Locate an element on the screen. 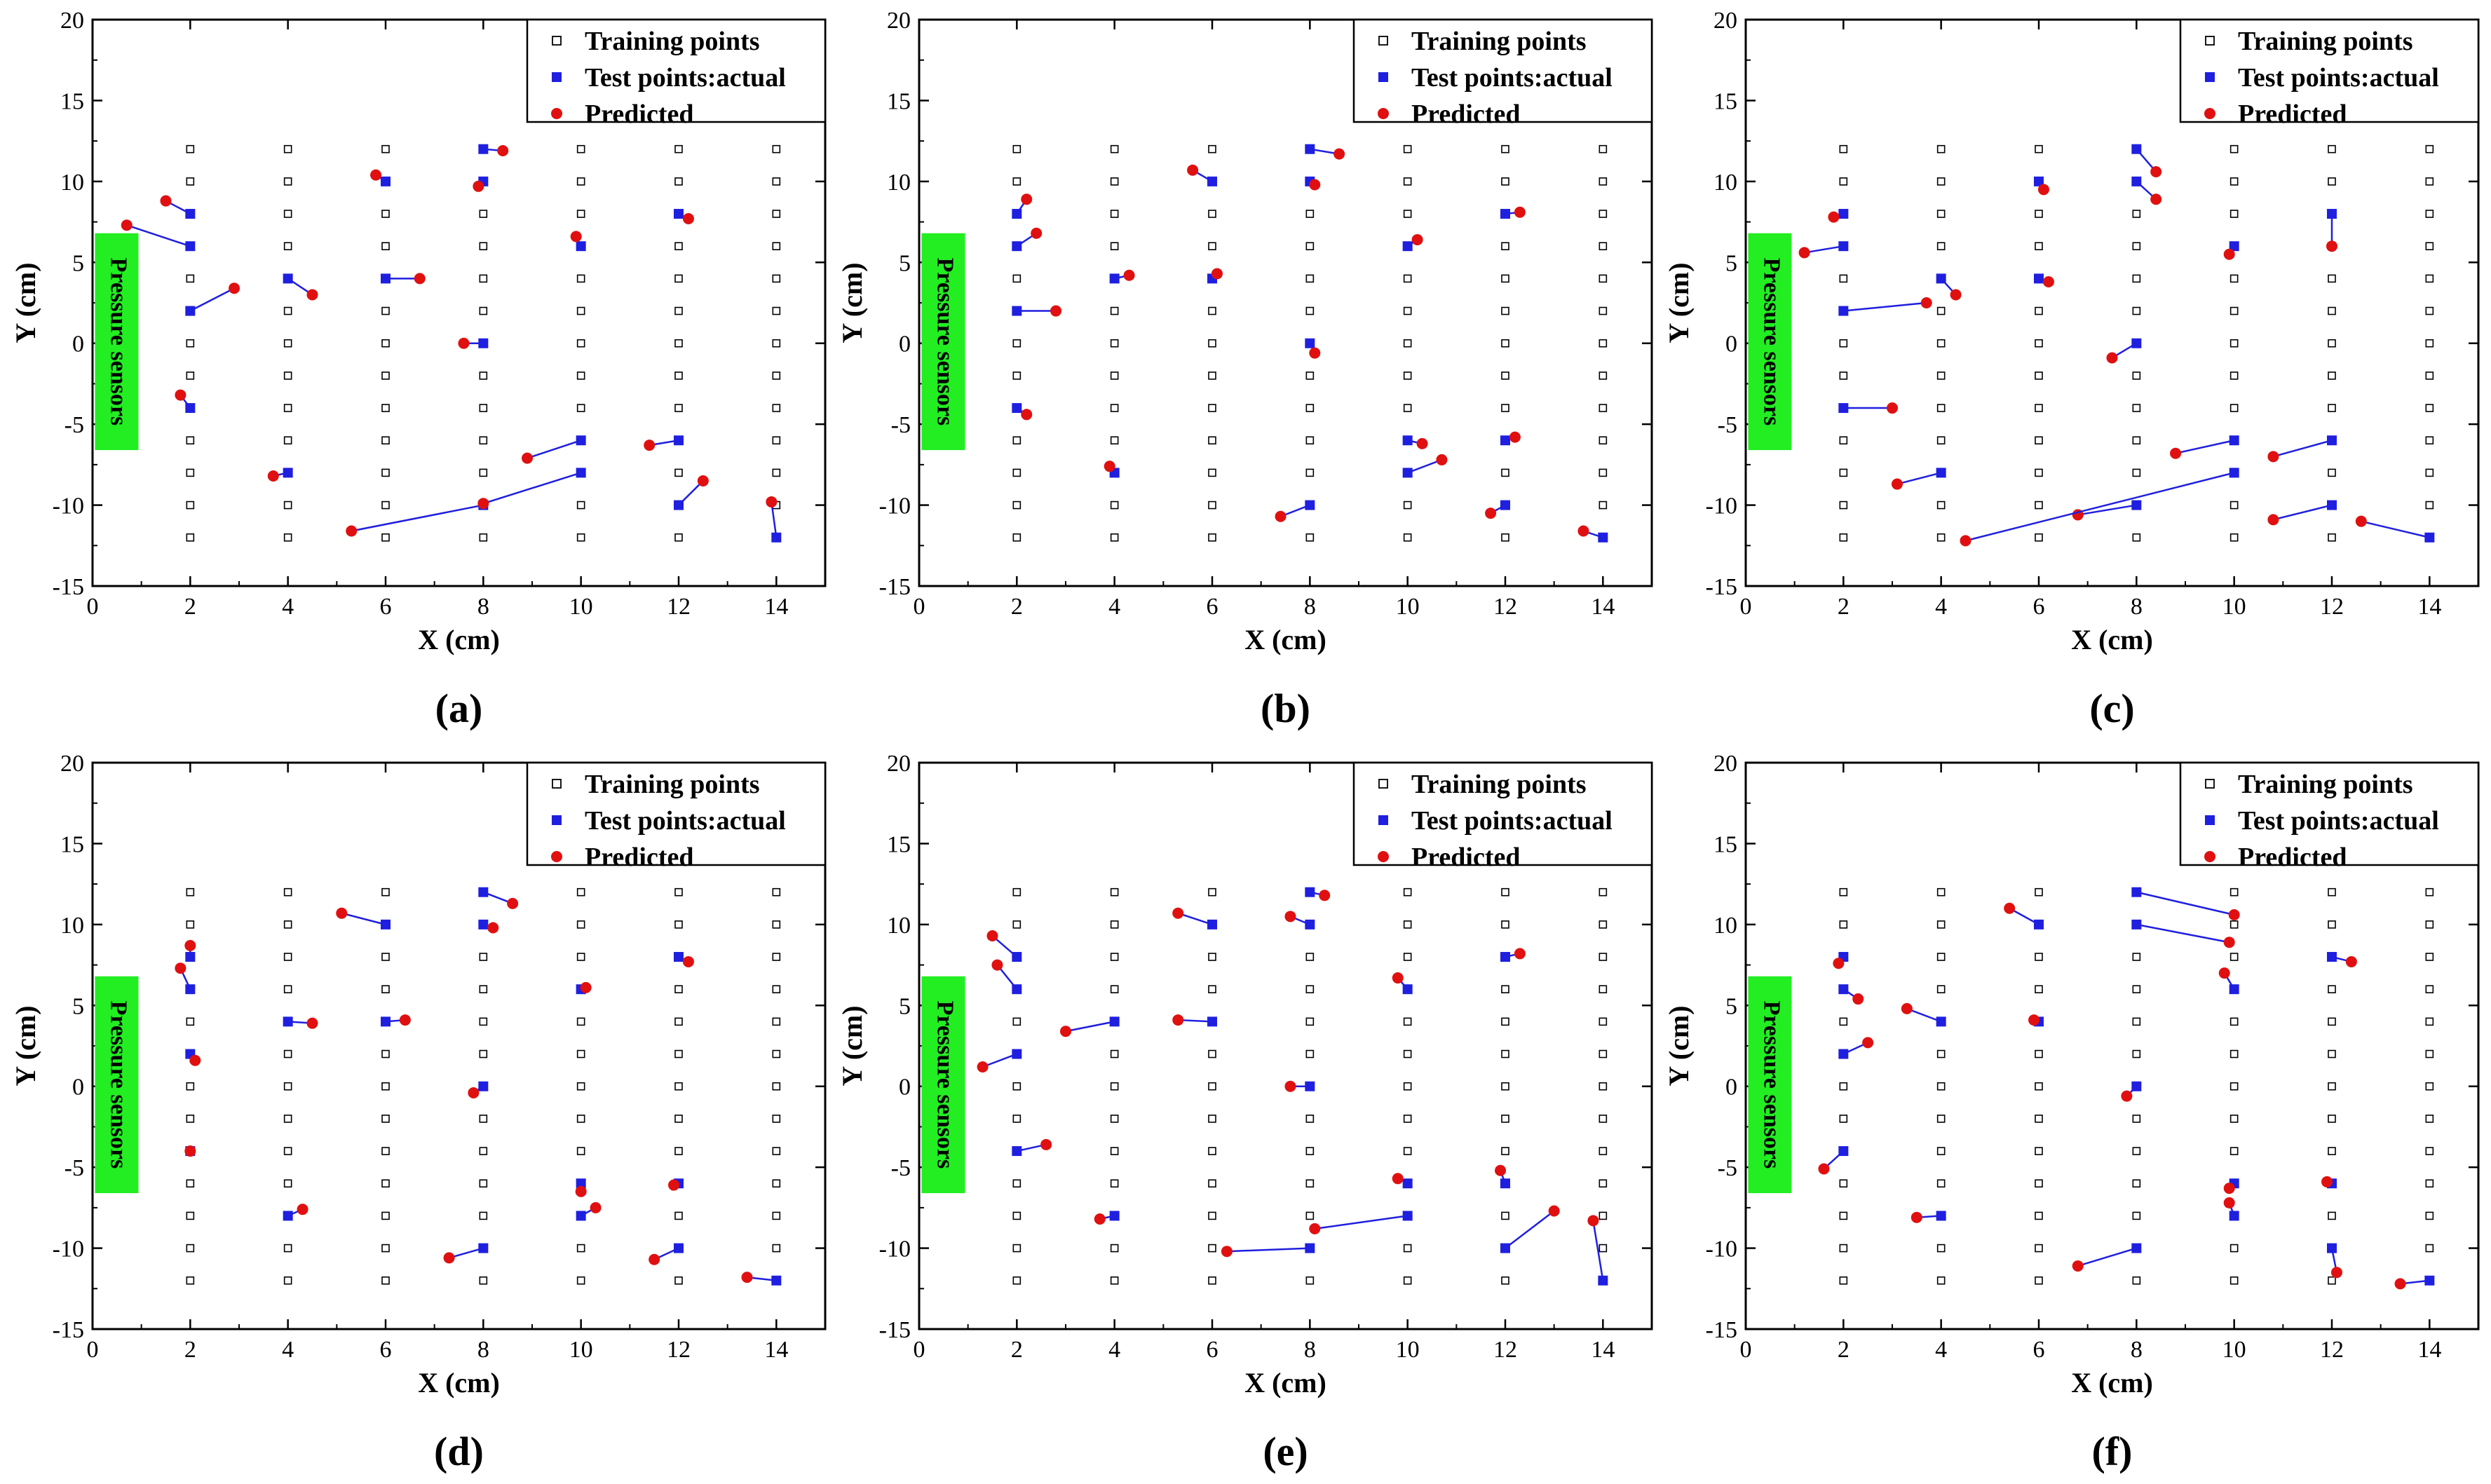 The width and height of the screenshot is (2491, 1484). legend-marker-test is located at coordinates (557, 820).